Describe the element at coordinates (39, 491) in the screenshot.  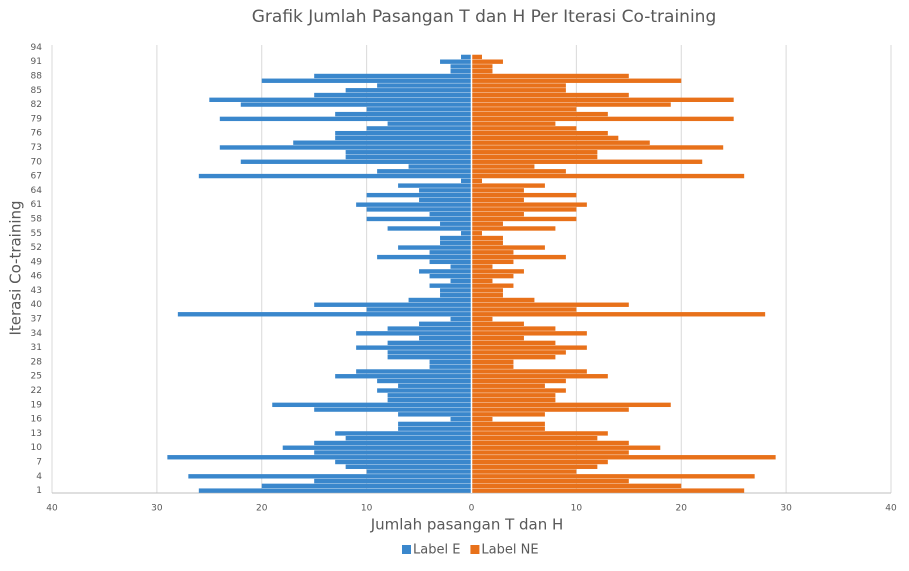
I see `y-tick-label: 1` at that location.